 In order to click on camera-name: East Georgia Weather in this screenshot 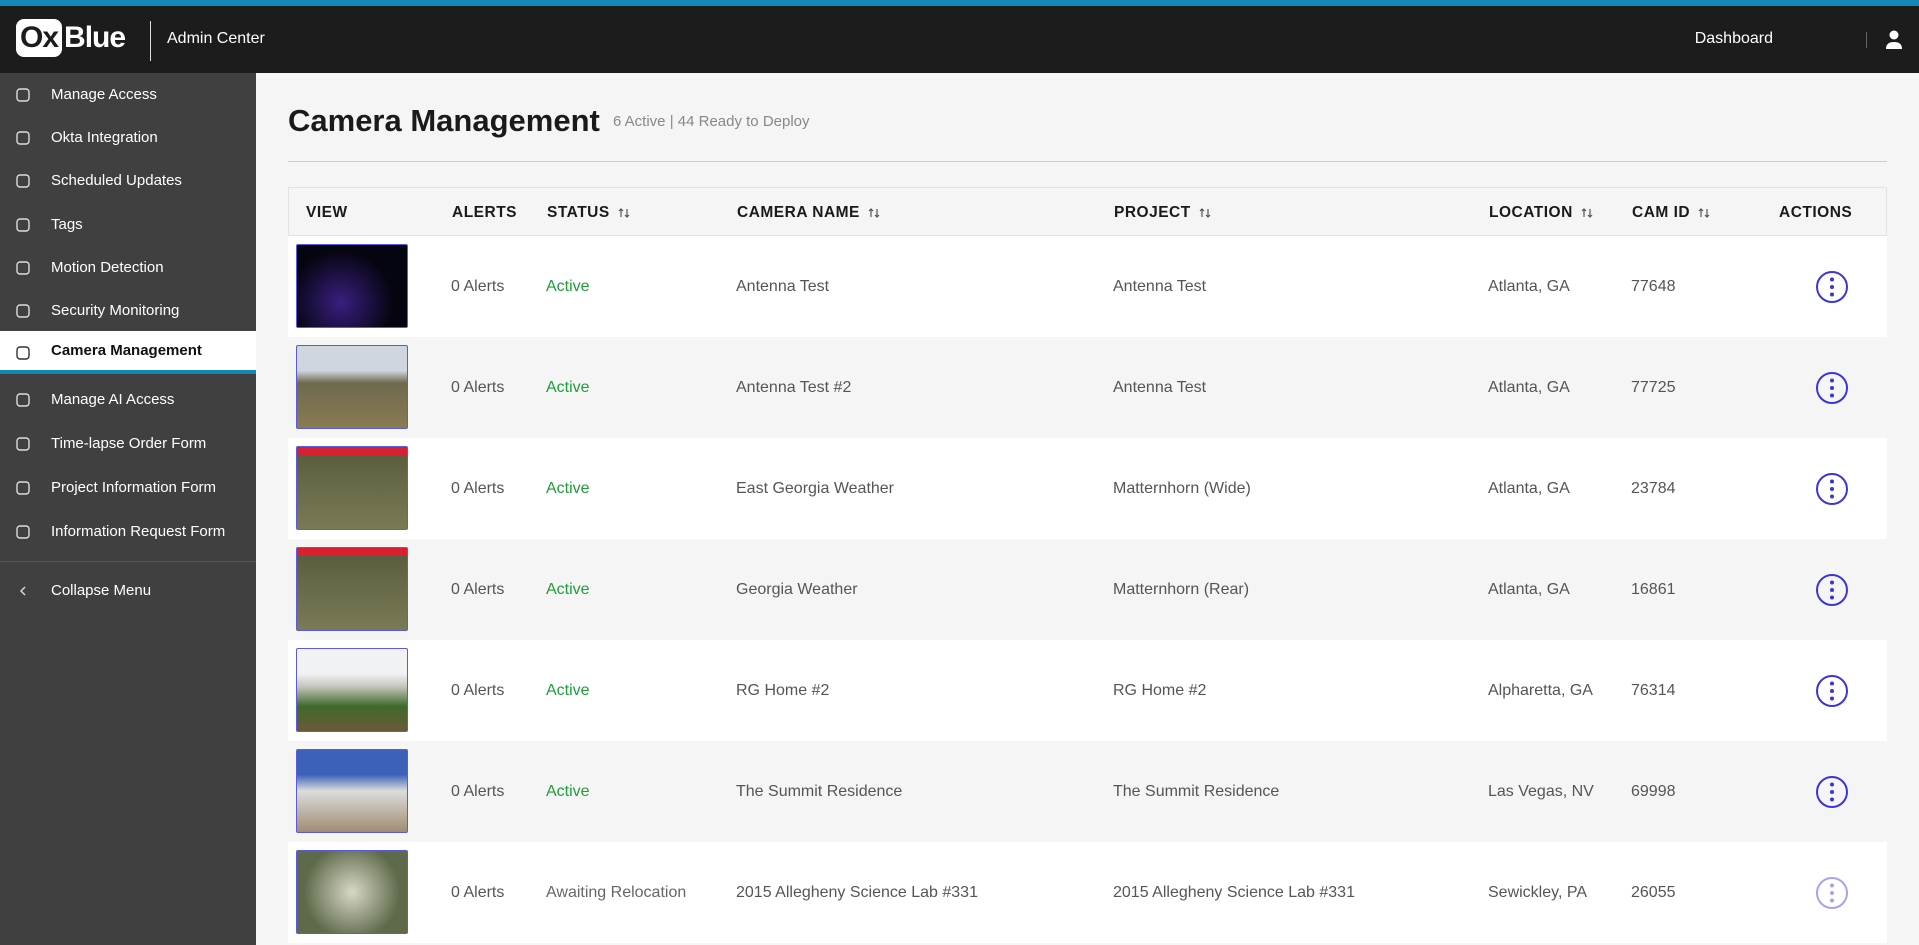, I will do `click(815, 488)`.